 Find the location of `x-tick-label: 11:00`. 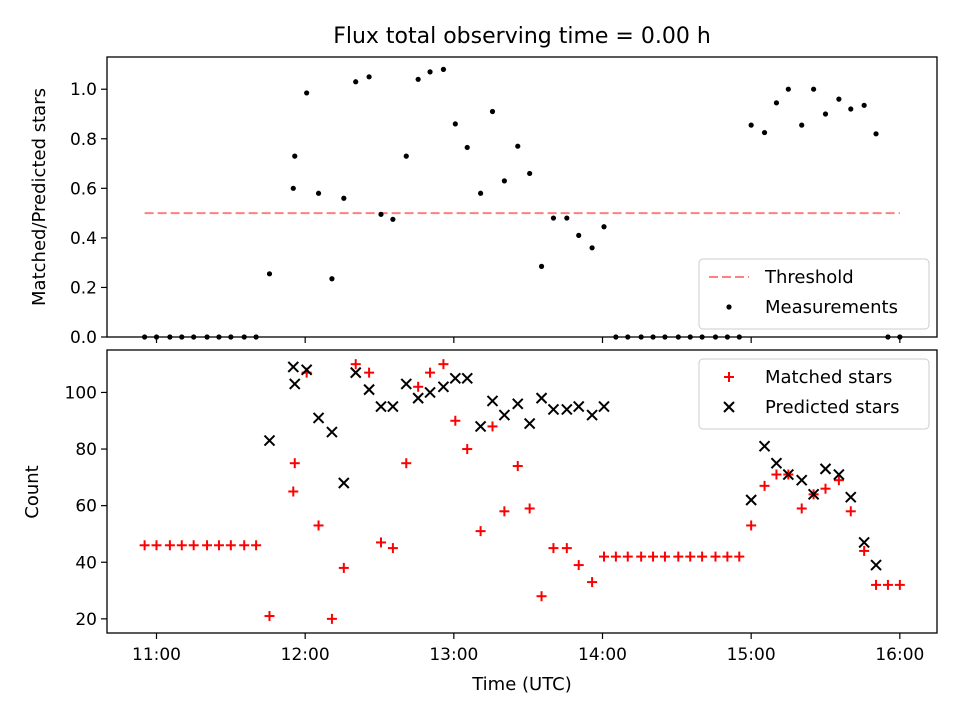

x-tick-label: 11:00 is located at coordinates (156, 655).